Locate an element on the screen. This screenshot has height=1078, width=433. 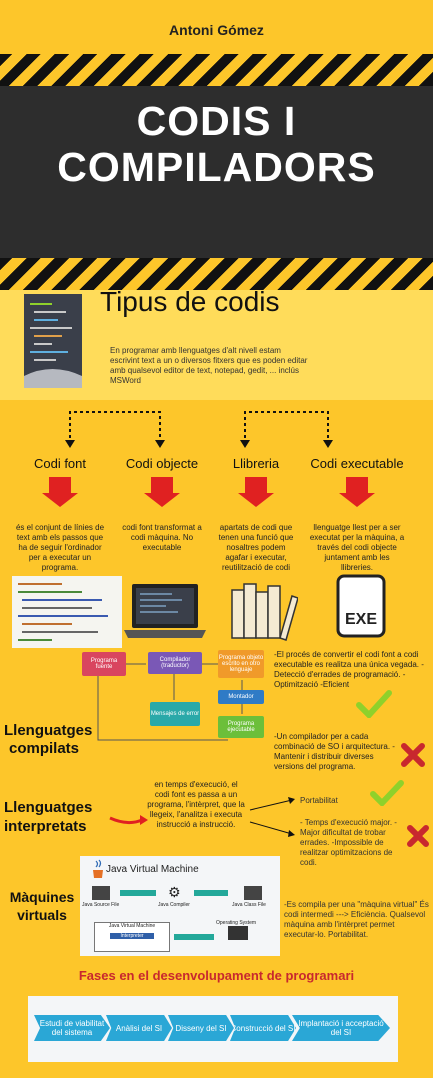
category-label: Codi executable is located at coordinates (357, 463).